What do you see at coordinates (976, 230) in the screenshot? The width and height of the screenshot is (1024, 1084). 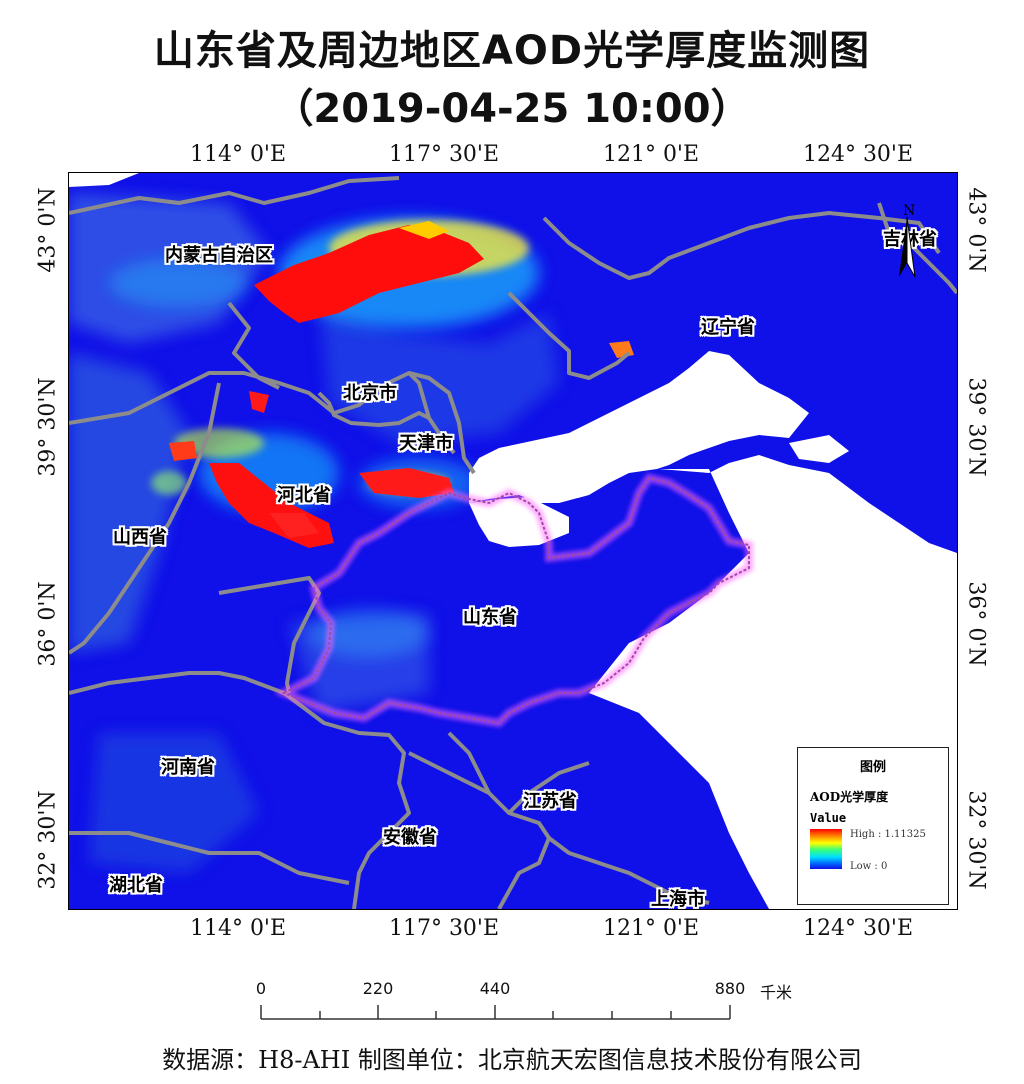 I see `lat-tick-right: 43° 0'N` at bounding box center [976, 230].